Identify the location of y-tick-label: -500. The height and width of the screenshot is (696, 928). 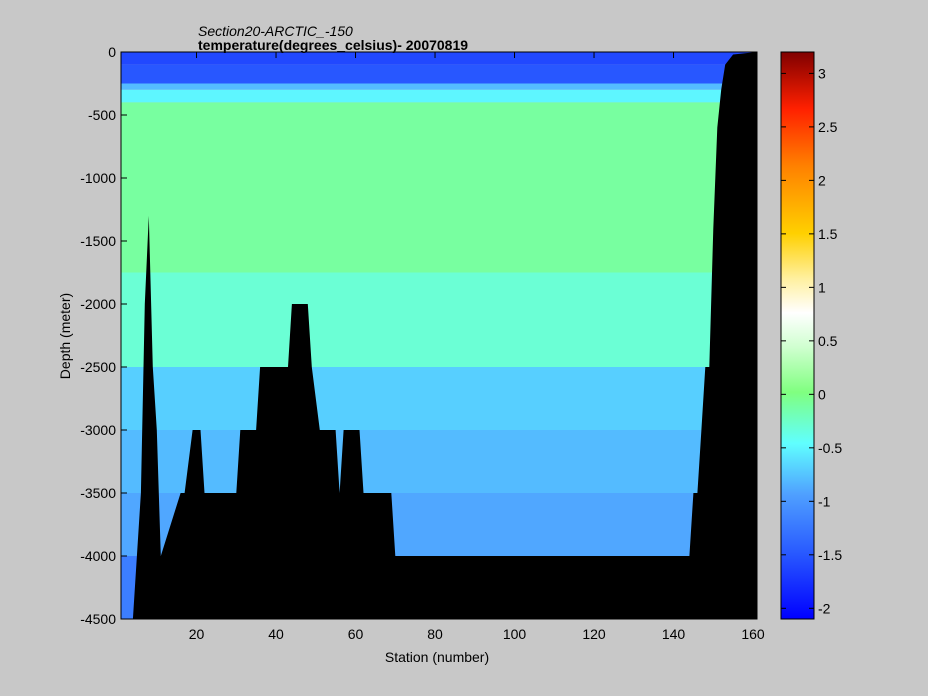
(102, 115).